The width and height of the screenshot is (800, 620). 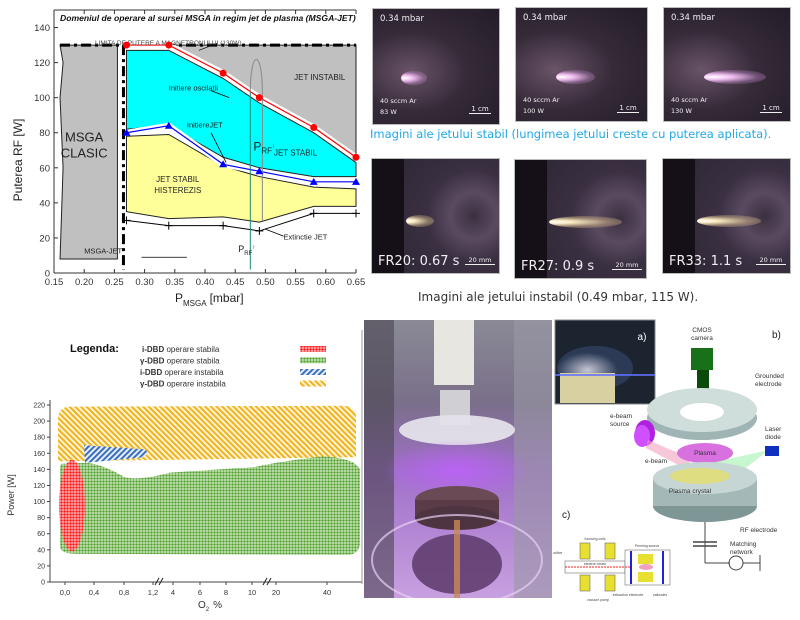 I want to click on camera-label: CMOS, so click(x=702, y=330).